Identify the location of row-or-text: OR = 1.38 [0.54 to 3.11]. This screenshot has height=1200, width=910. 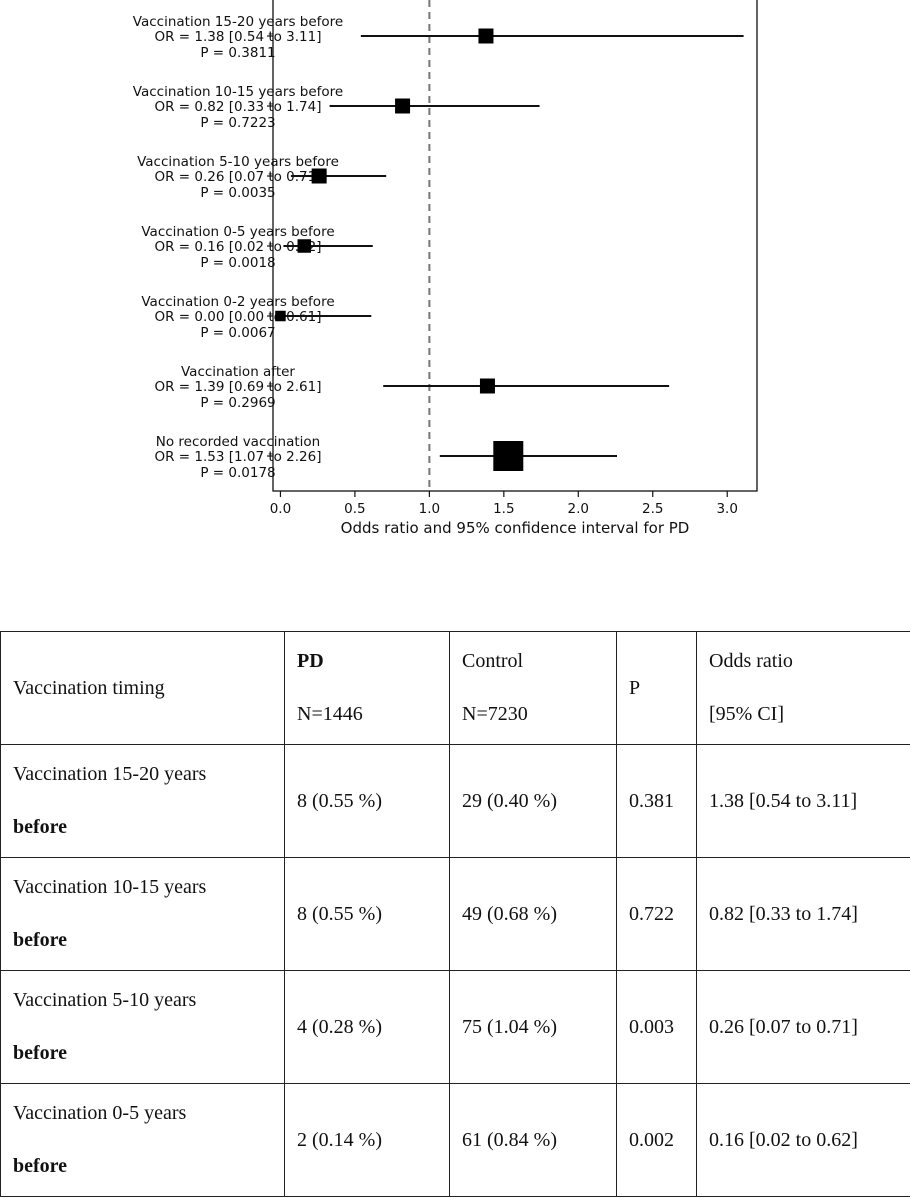
(237, 37).